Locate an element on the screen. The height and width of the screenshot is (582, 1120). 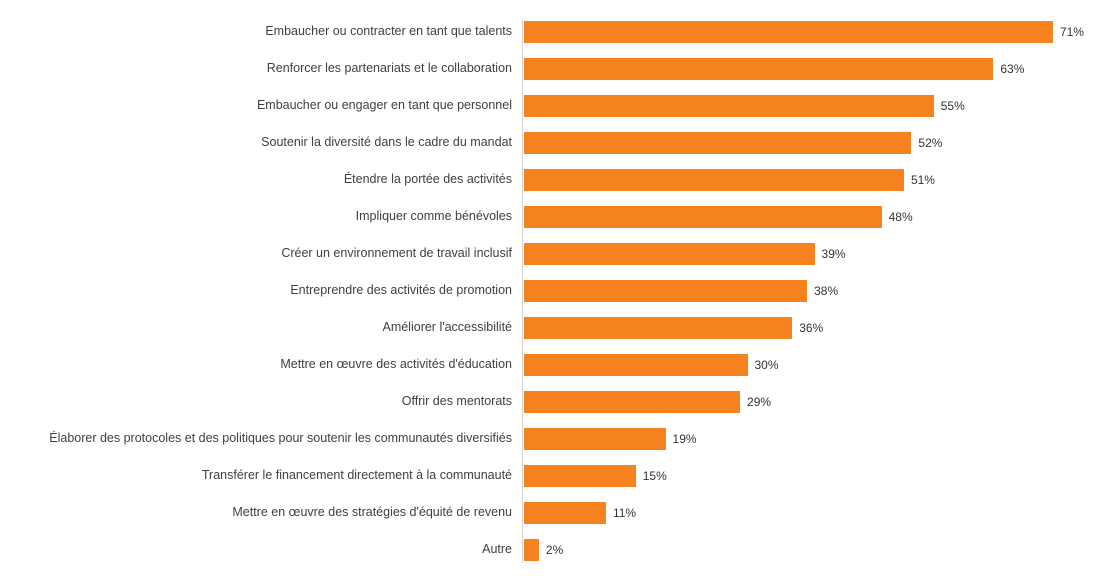
chart-row: Améliorer l'accessibilité 36% is located at coordinates (560, 328).